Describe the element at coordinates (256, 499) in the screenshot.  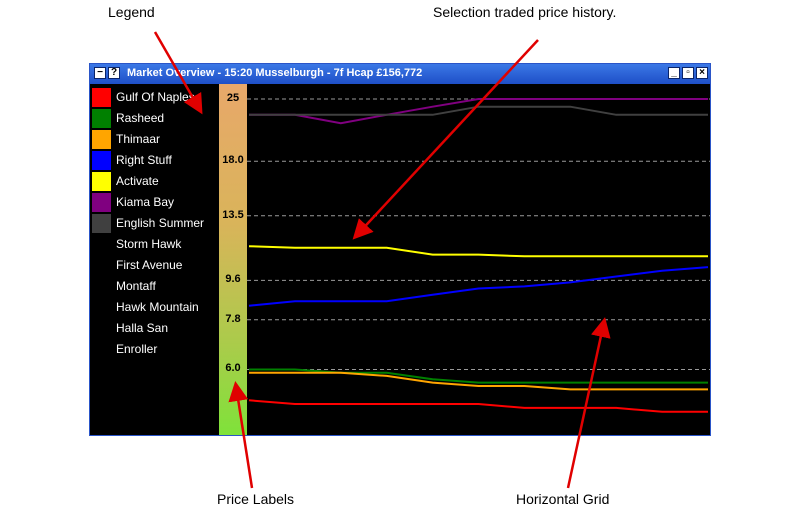
I see `price-labels-callout: Price Labels` at that location.